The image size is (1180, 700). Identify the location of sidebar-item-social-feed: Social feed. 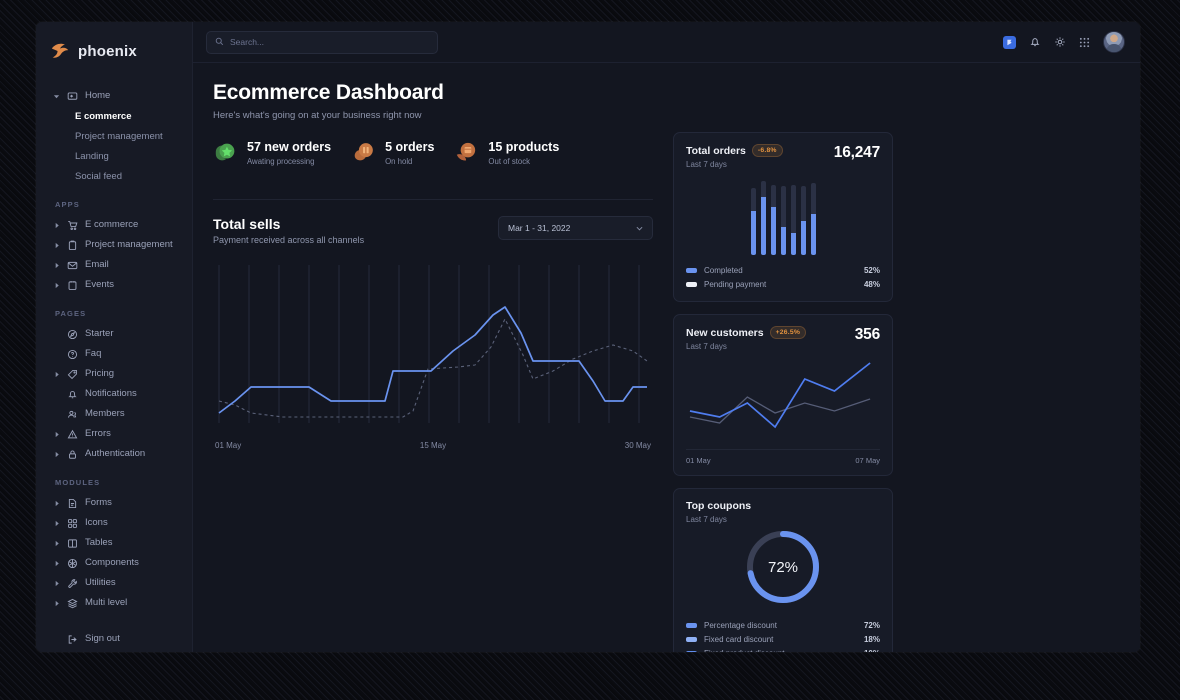
(114, 176).